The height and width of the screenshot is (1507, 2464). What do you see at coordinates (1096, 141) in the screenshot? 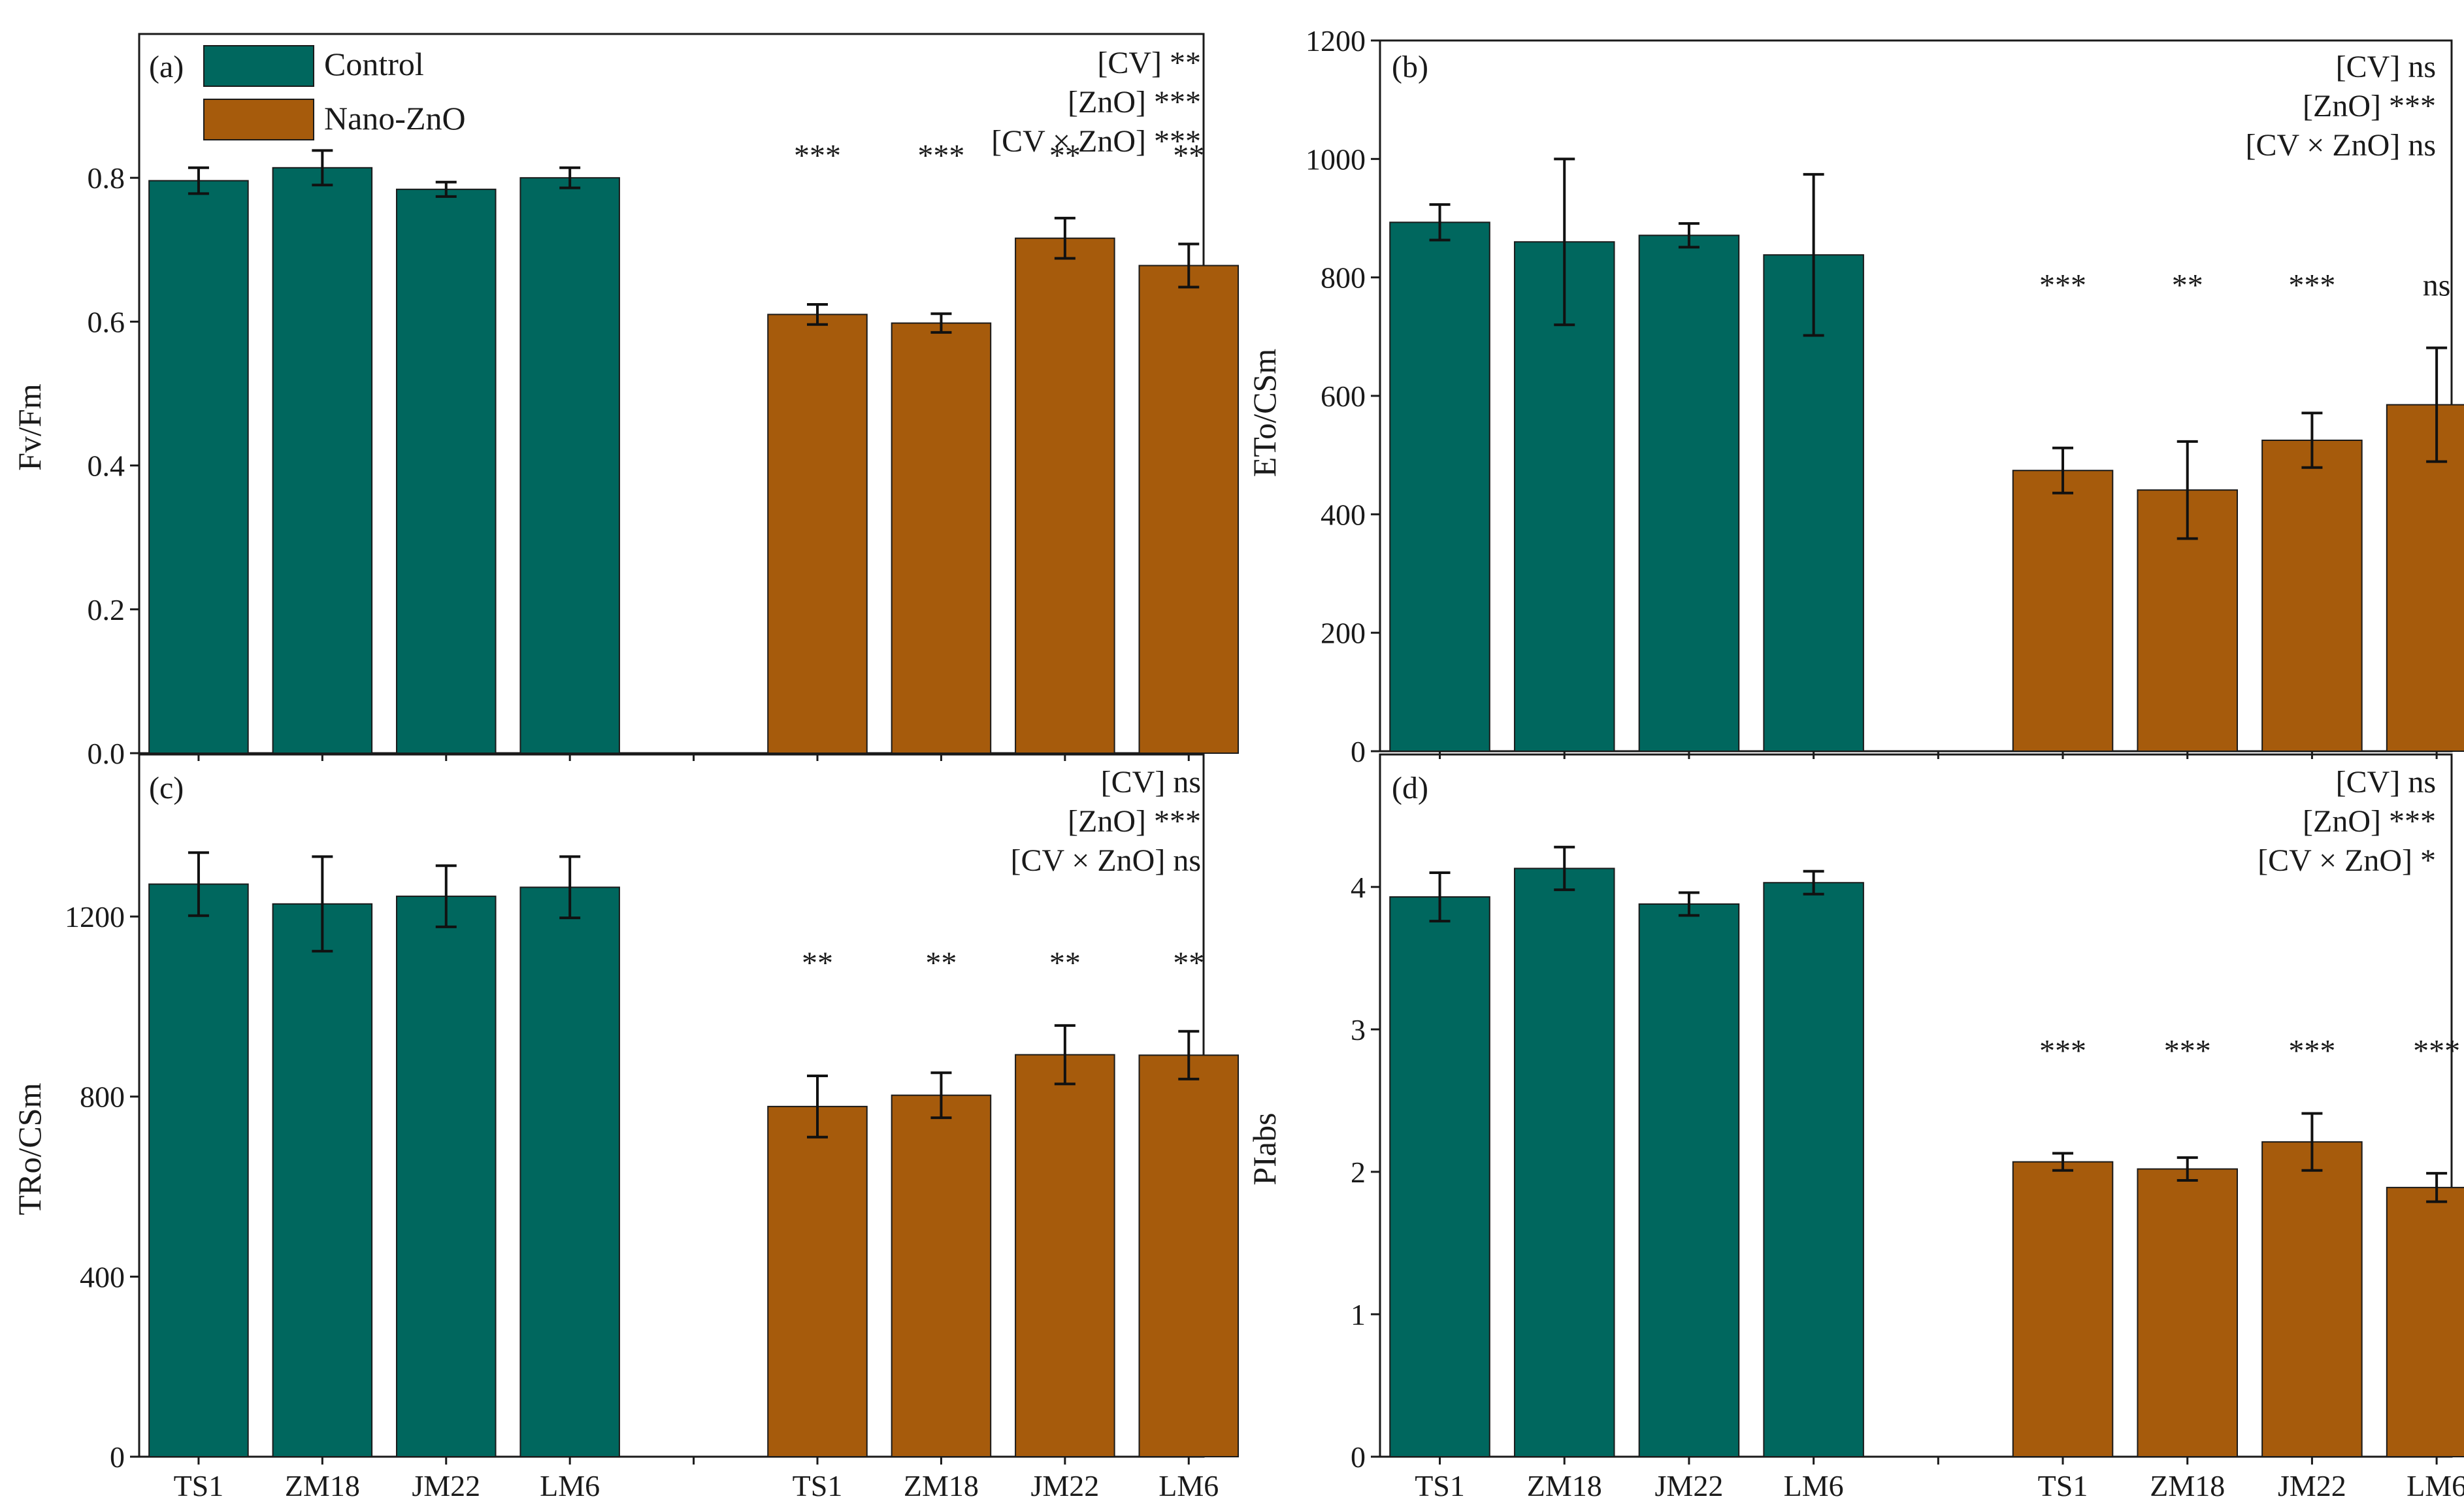
I see `stat-text: [CV × ZnO] ***` at bounding box center [1096, 141].